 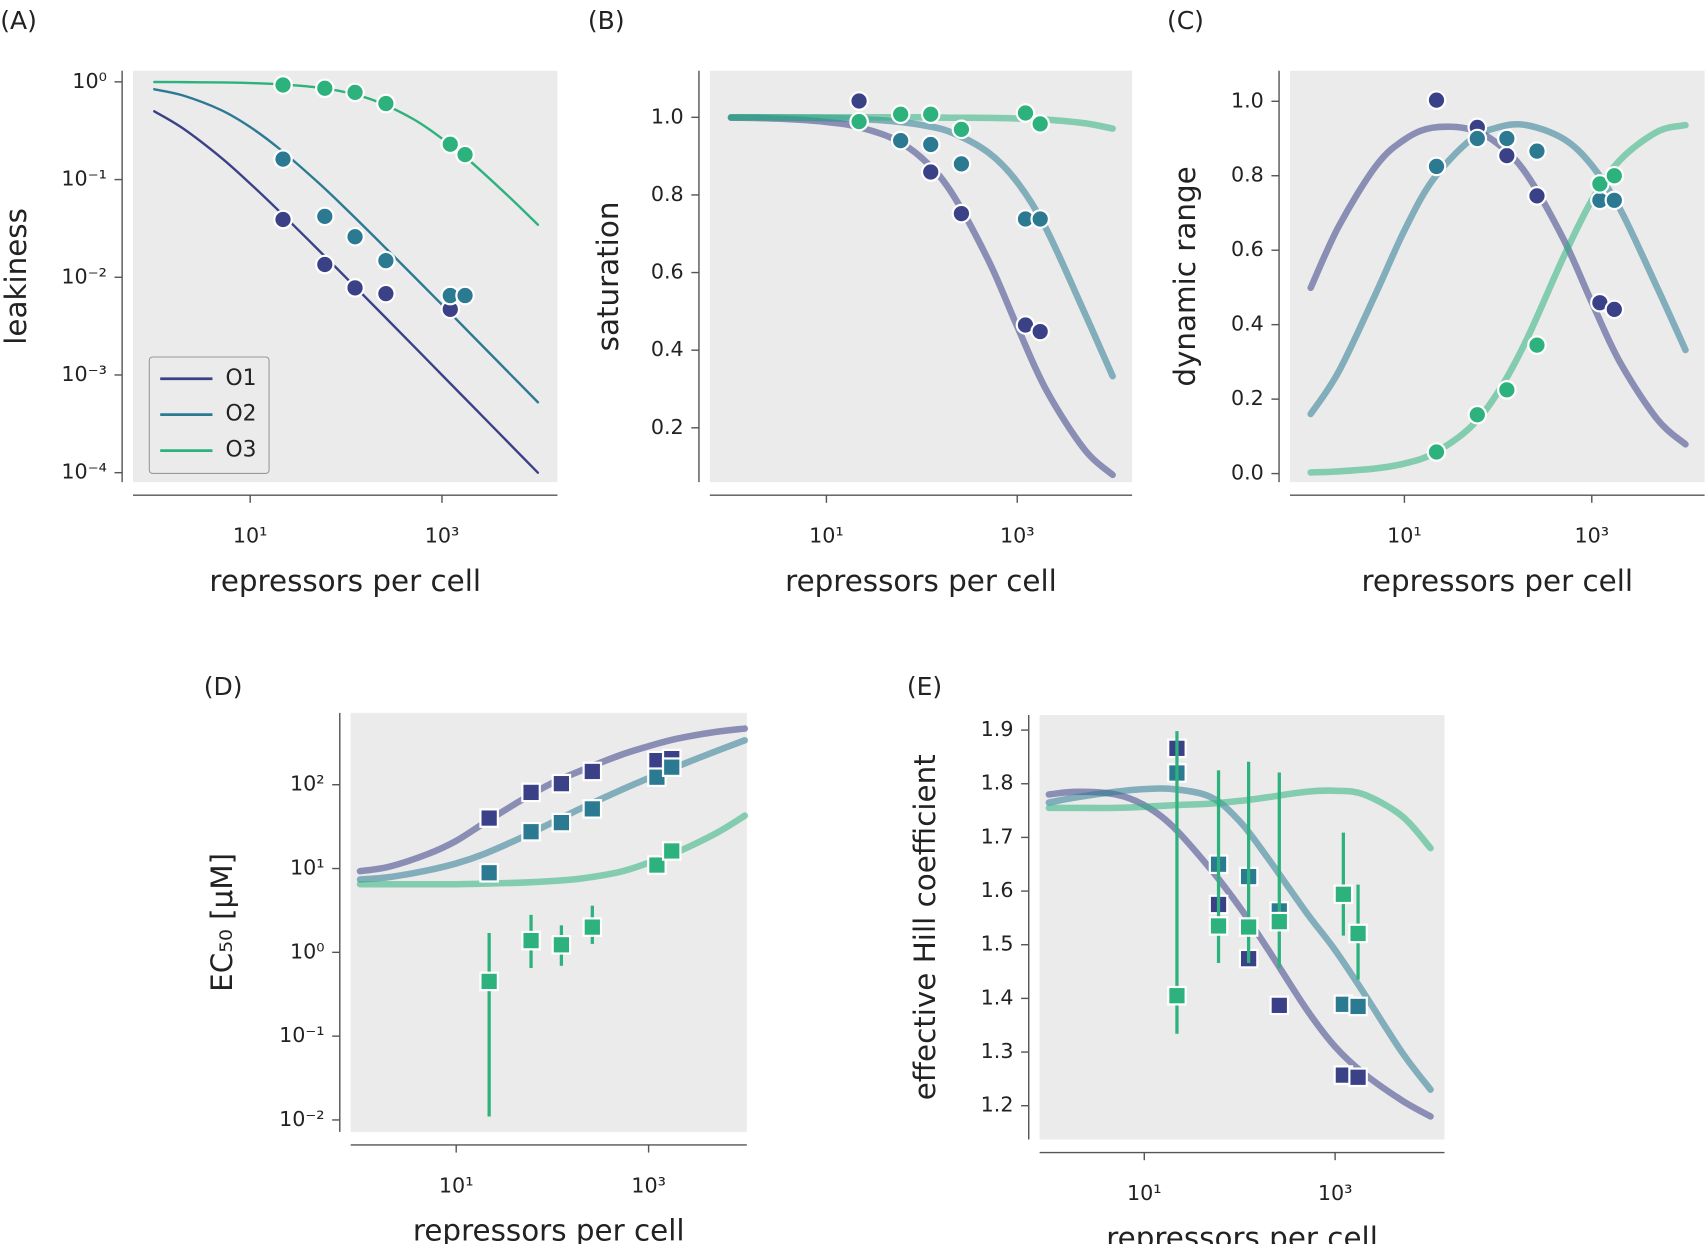 I want to click on legend-label: O1, so click(x=241, y=378).